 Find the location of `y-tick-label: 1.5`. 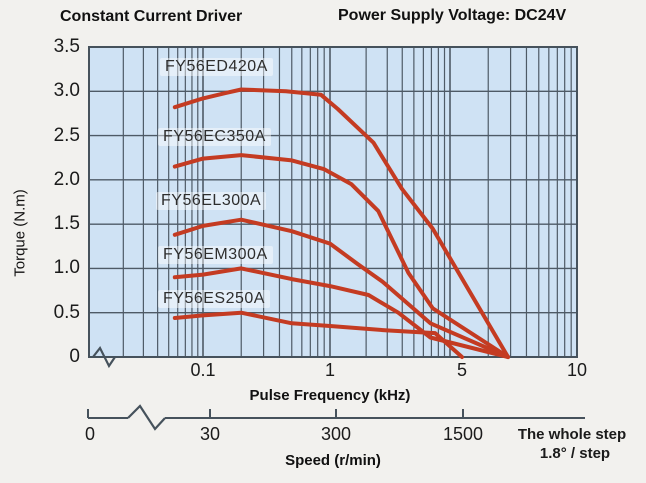

y-tick-label: 1.5 is located at coordinates (66, 224).